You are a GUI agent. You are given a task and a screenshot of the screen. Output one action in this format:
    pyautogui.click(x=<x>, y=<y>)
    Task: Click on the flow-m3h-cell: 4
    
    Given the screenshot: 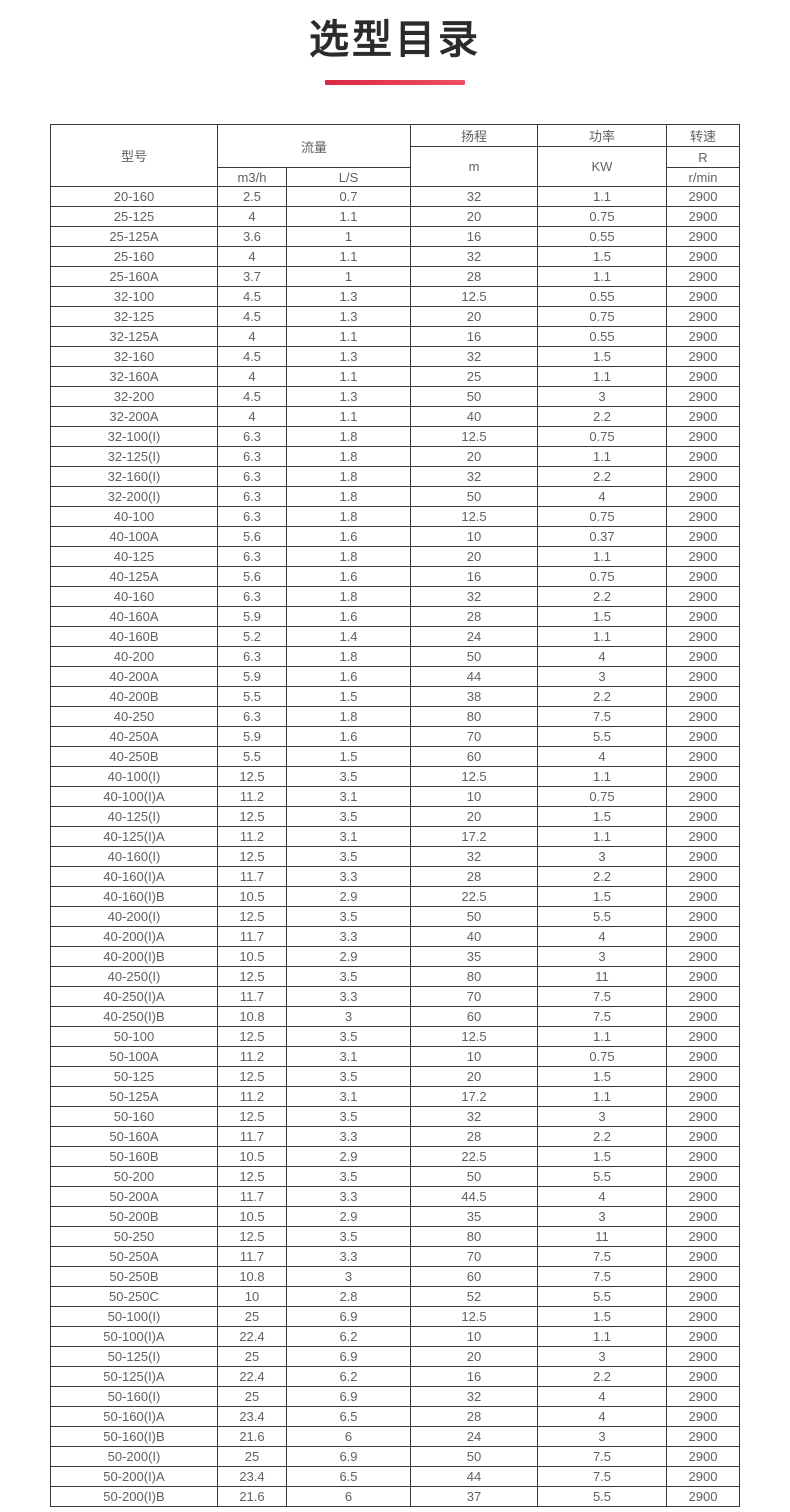 What is the action you would take?
    pyautogui.click(x=251, y=216)
    